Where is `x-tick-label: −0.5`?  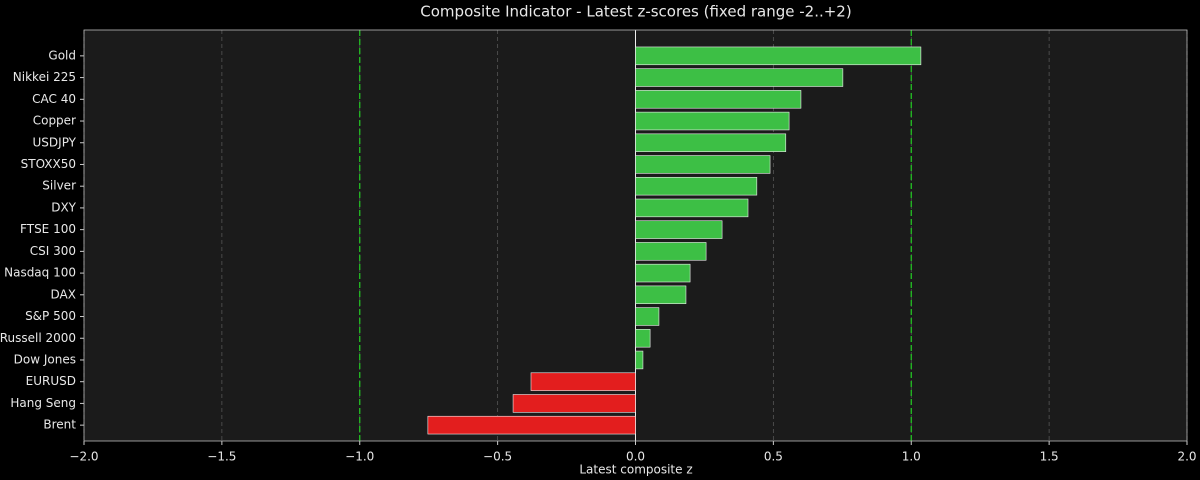 x-tick-label: −0.5 is located at coordinates (497, 457).